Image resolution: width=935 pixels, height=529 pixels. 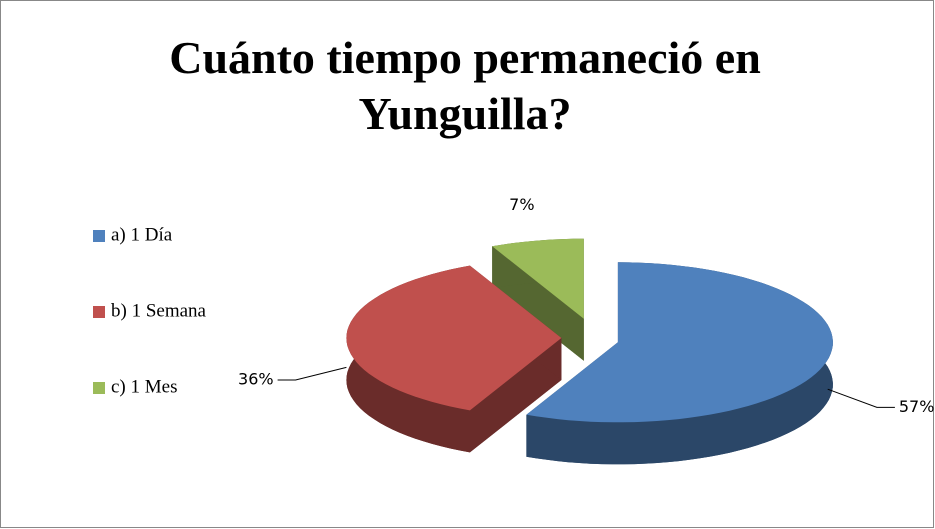 What do you see at coordinates (144, 386) in the screenshot?
I see `legend-label: c) 1 Mes` at bounding box center [144, 386].